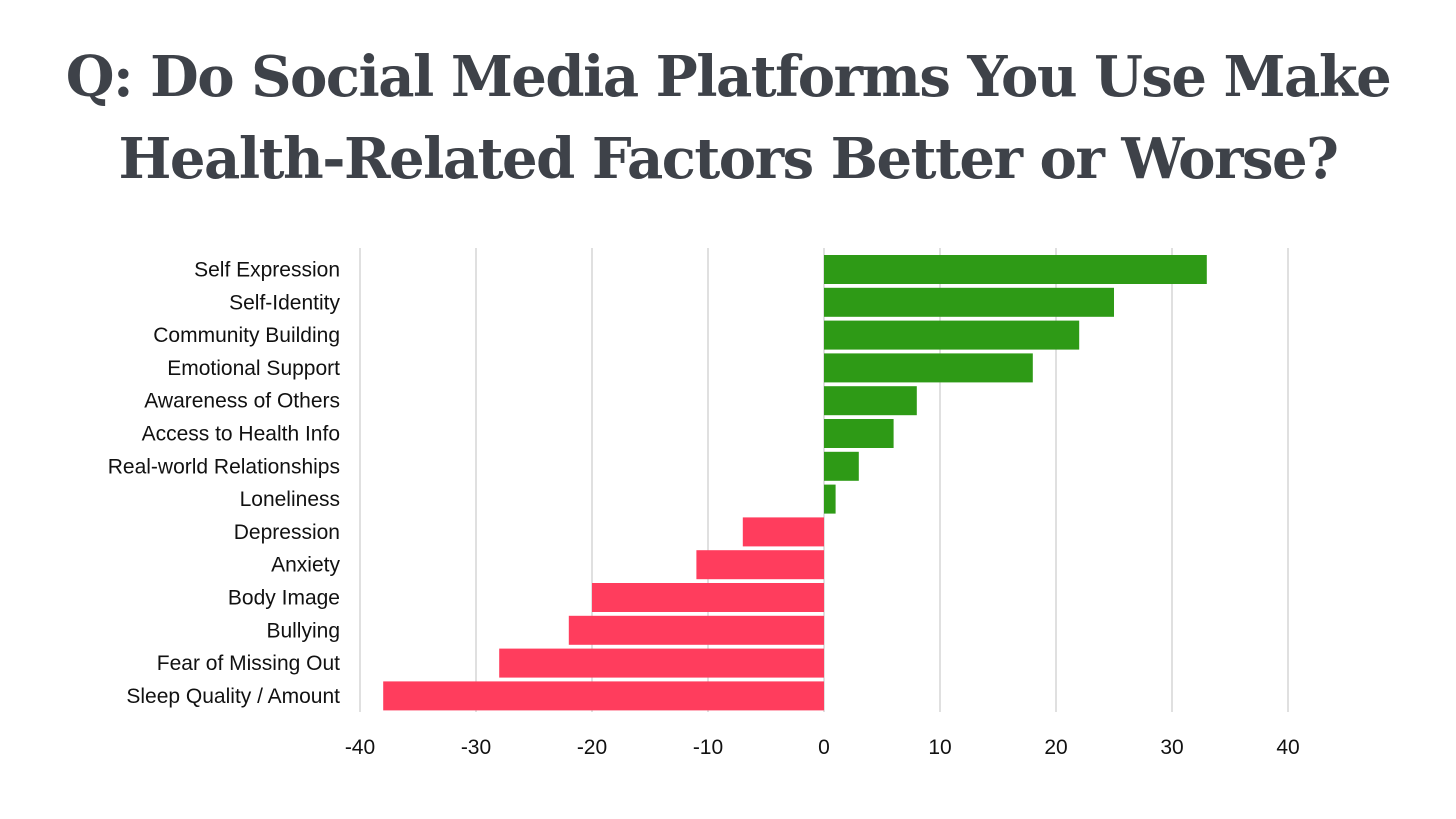  I want to click on category-label: Loneliness, so click(290, 499).